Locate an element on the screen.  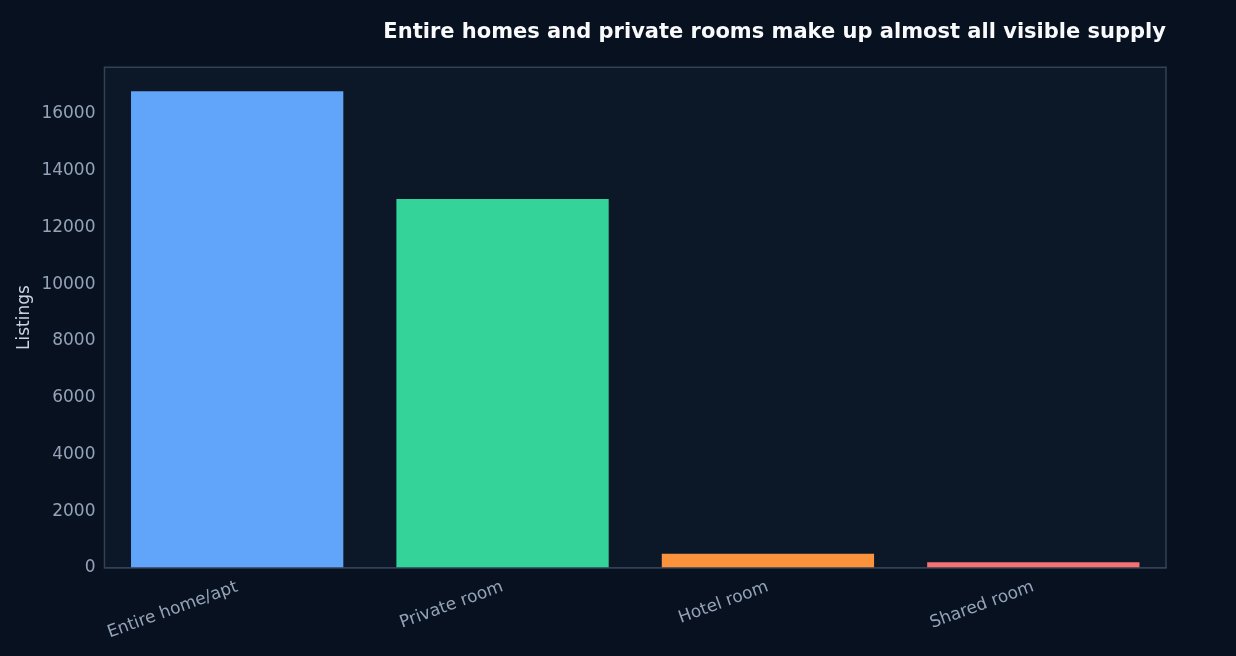
y-tick-label: 2000 is located at coordinates (74, 509).